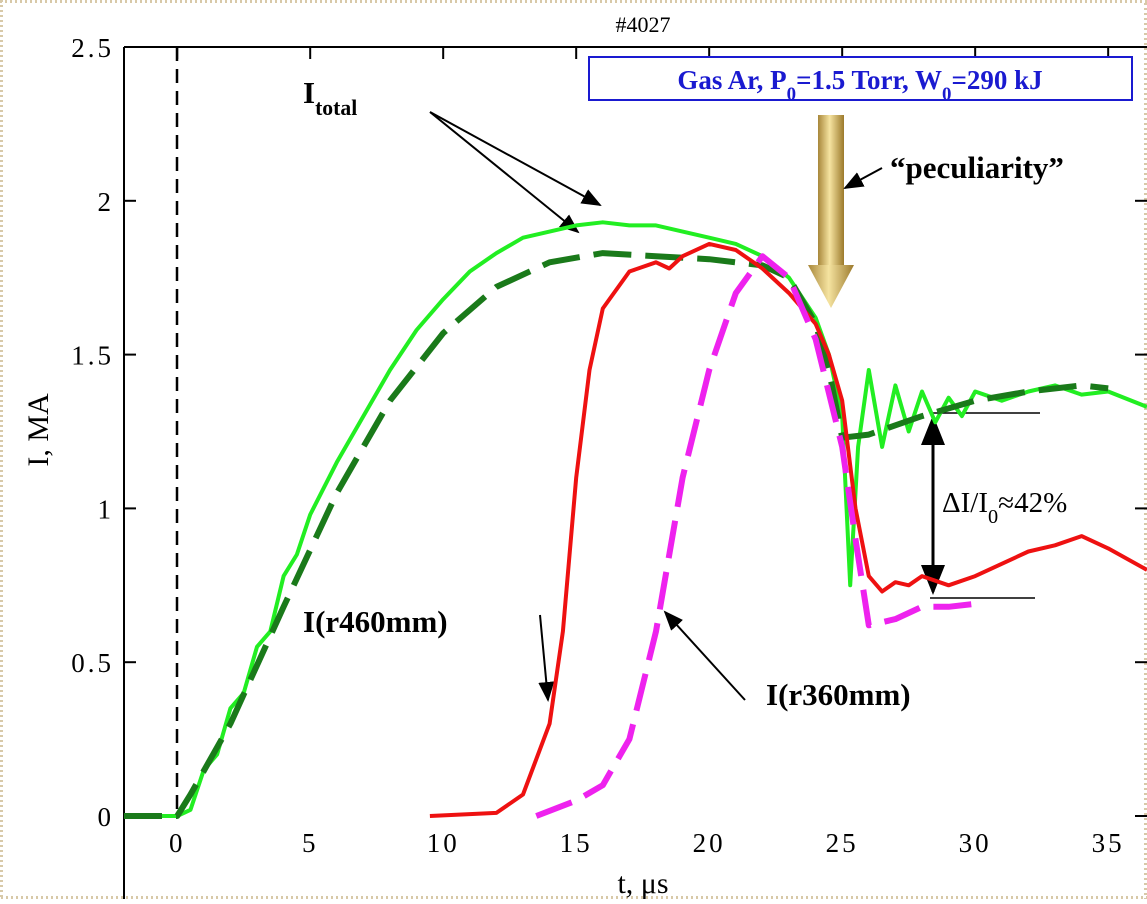 This screenshot has width=1147, height=904. Describe the element at coordinates (643, 24) in the screenshot. I see `chart-title: #4027` at that location.